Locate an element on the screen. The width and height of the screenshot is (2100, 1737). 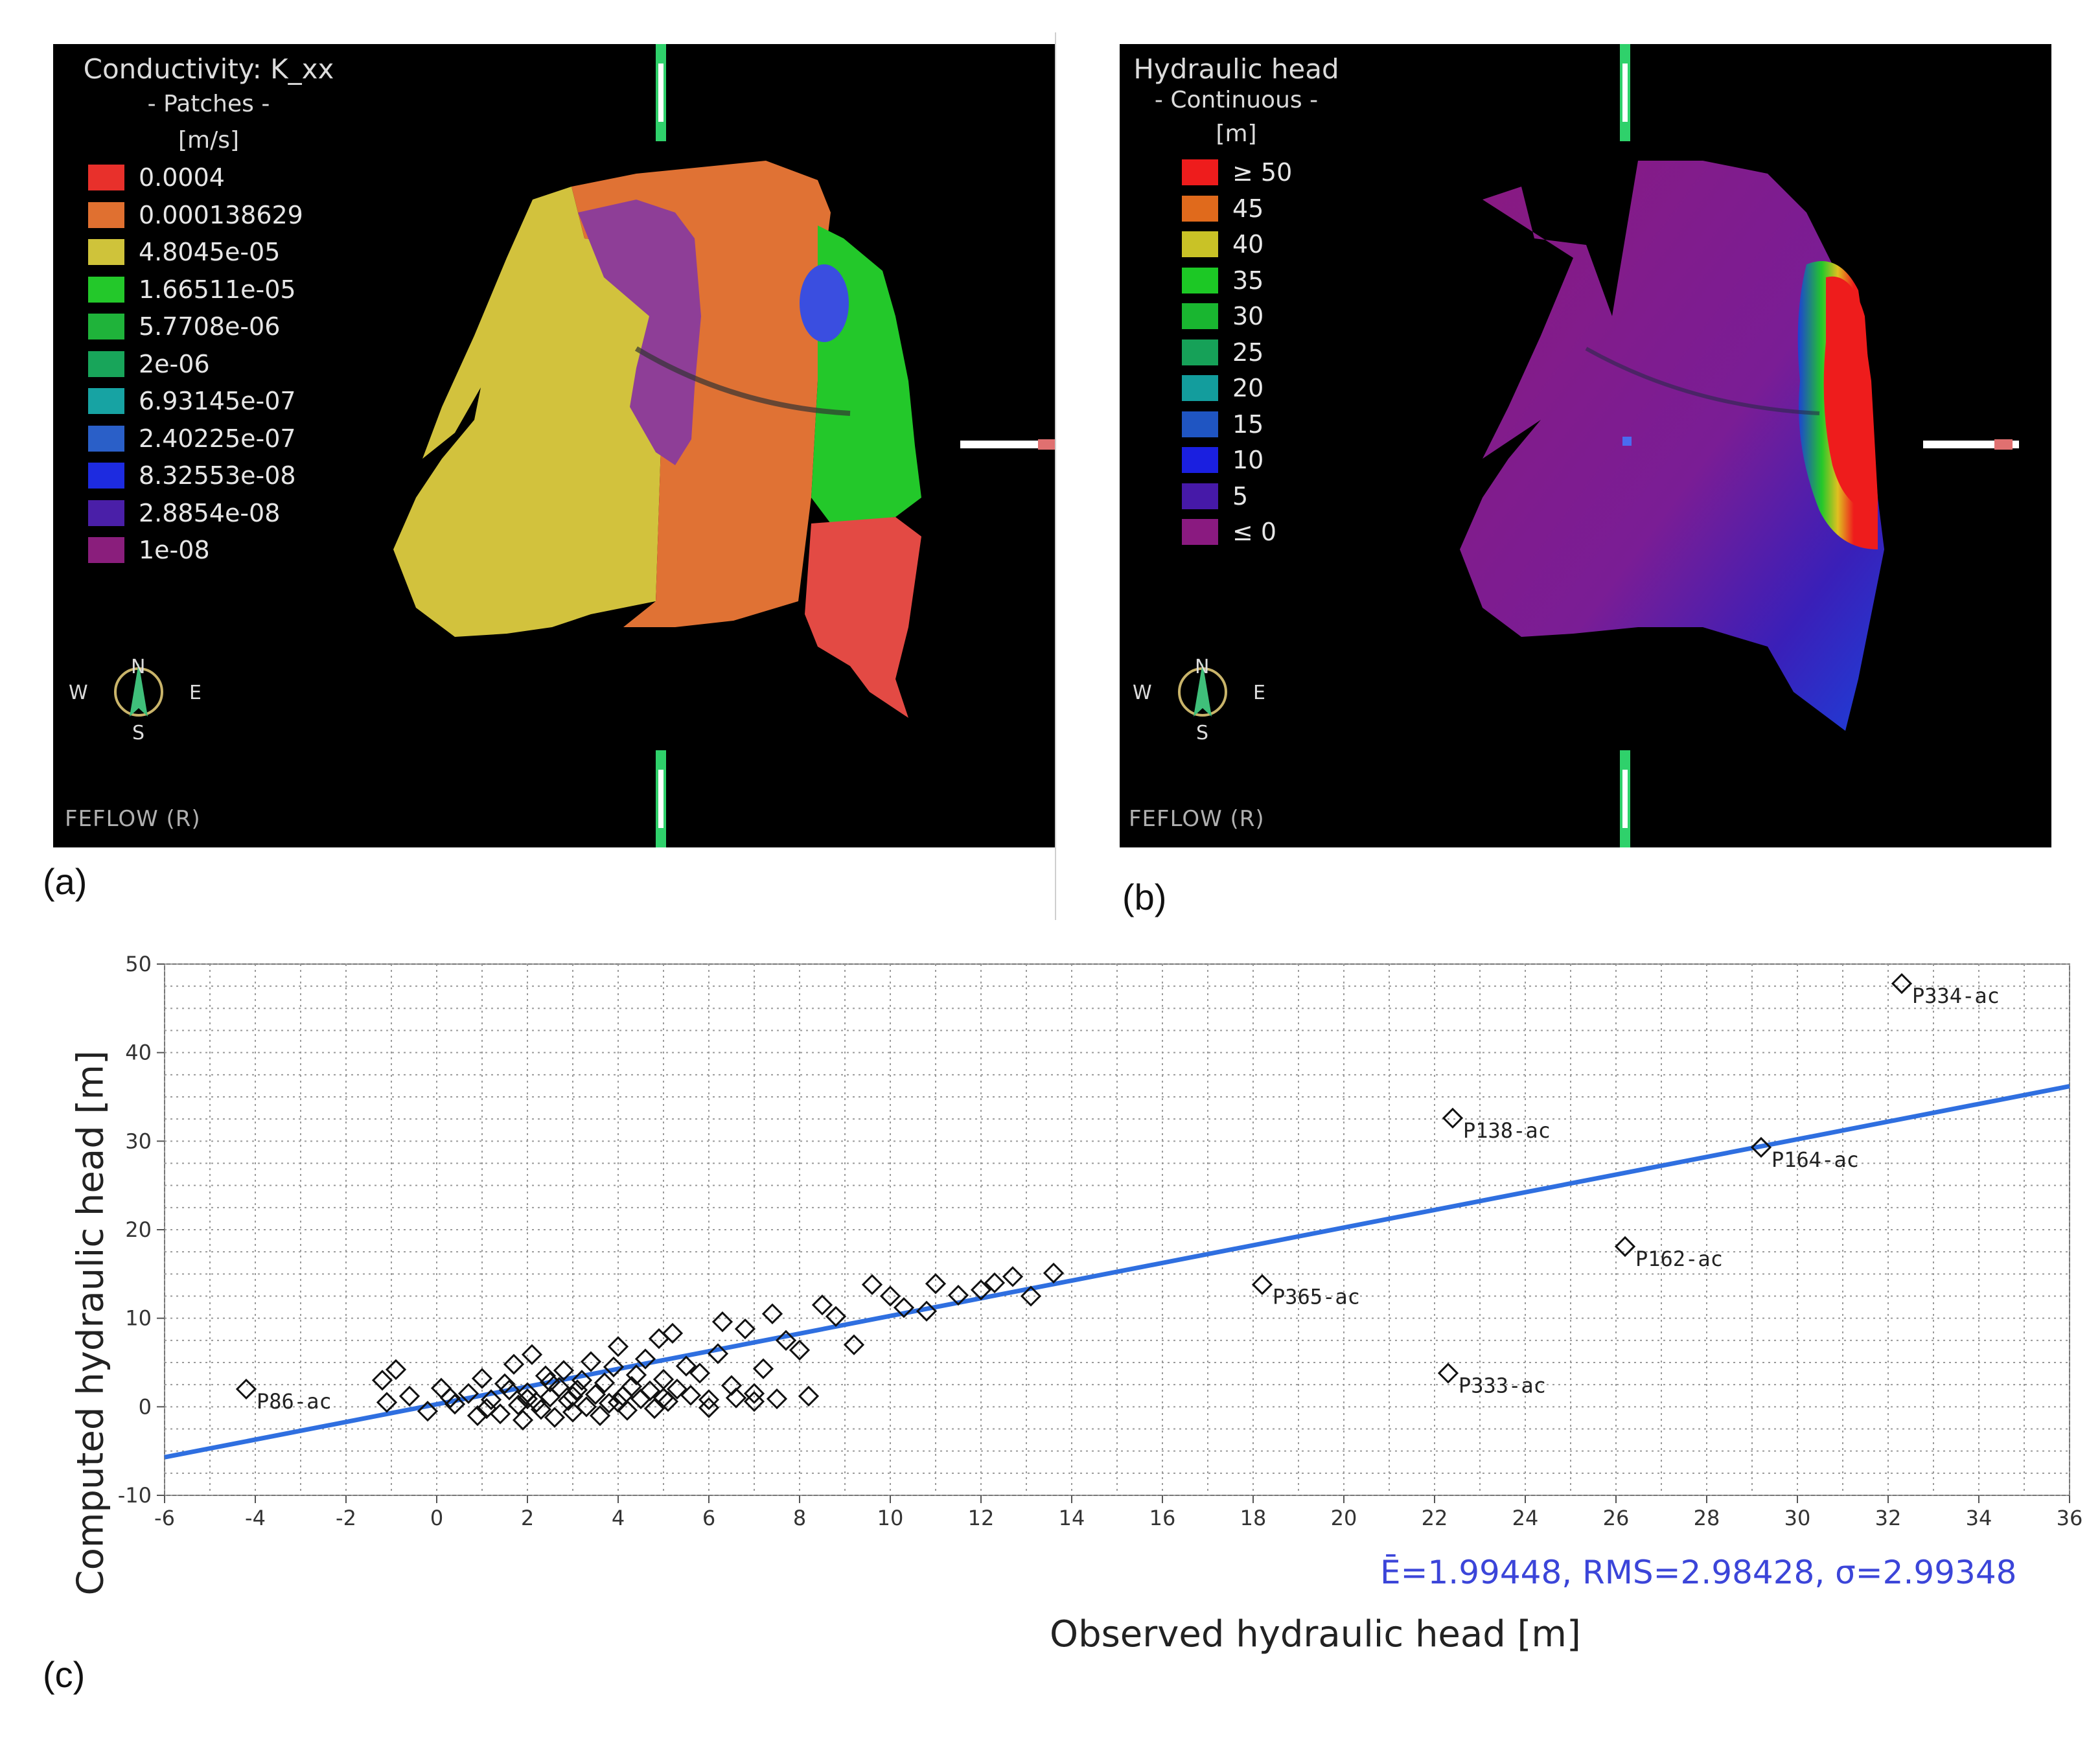
compass-e: E is located at coordinates (195, 693).